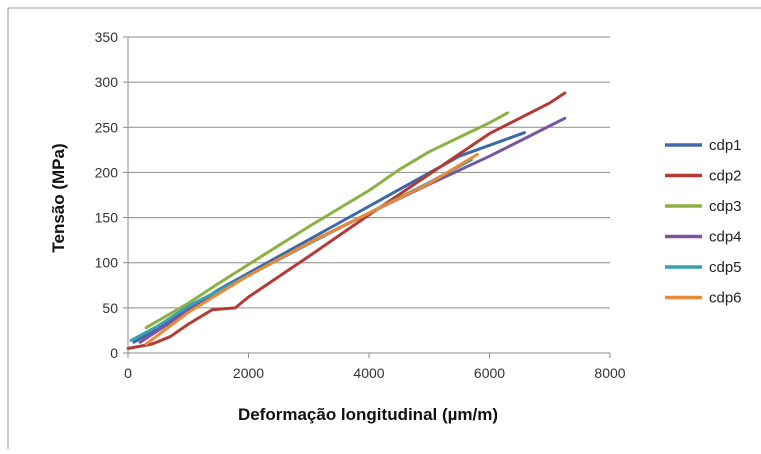  What do you see at coordinates (128, 373) in the screenshot?
I see `x-tick-label-0: 0` at bounding box center [128, 373].